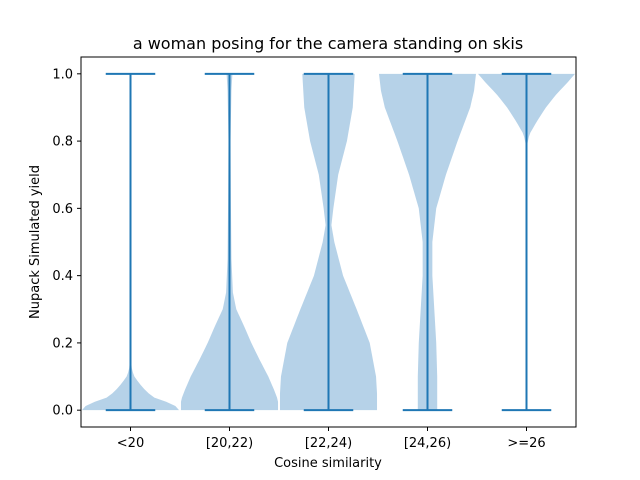  Describe the element at coordinates (62, 142) in the screenshot. I see `y-tick-label-4: 0.8` at that location.